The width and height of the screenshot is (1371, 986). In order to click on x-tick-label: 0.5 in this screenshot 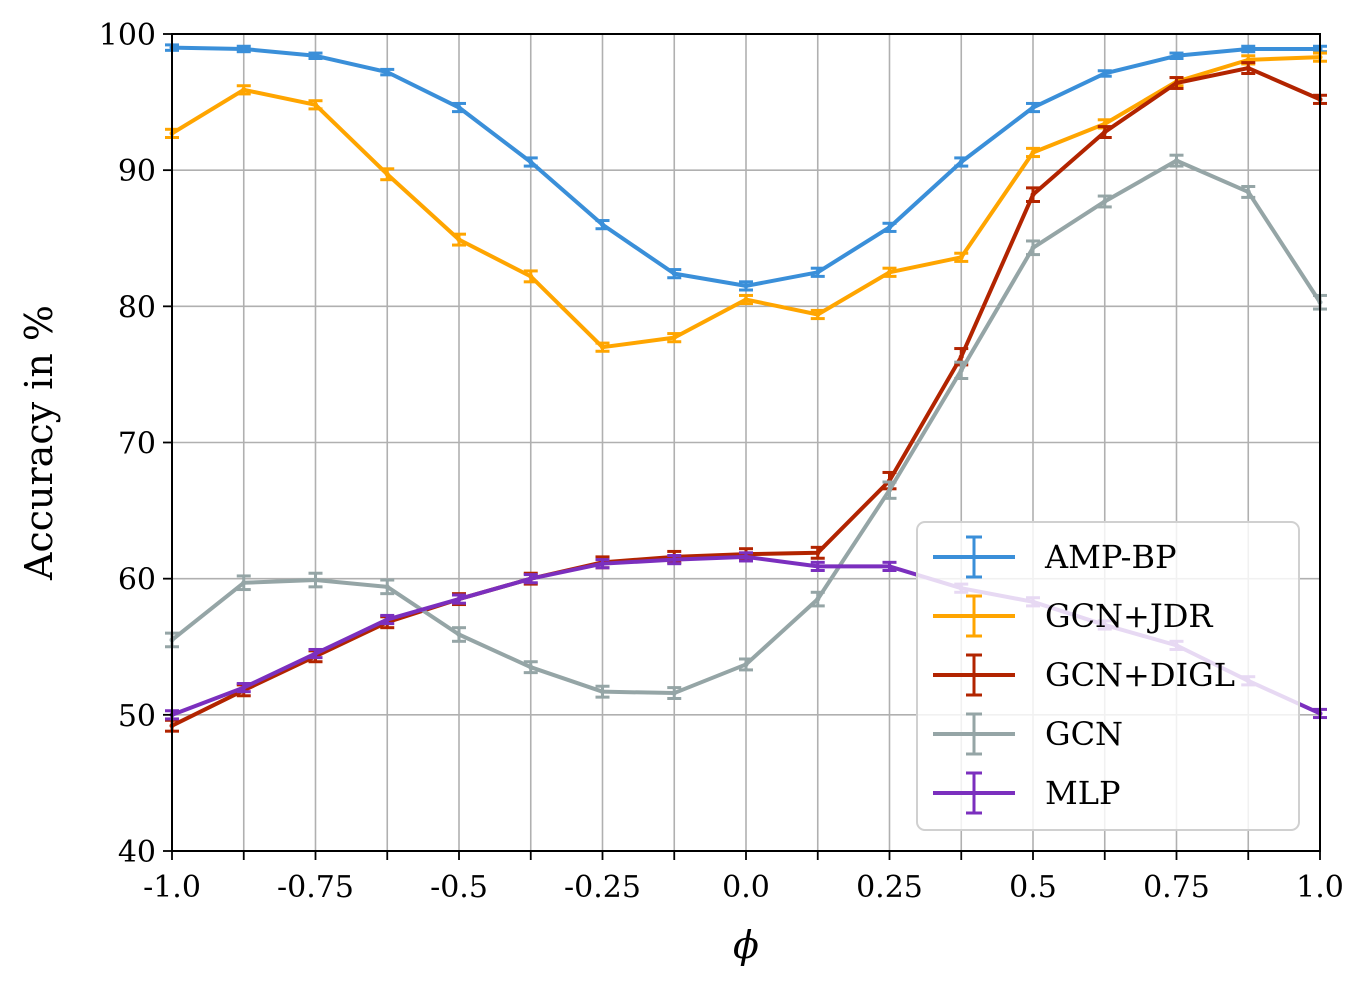, I will do `click(1033, 887)`.